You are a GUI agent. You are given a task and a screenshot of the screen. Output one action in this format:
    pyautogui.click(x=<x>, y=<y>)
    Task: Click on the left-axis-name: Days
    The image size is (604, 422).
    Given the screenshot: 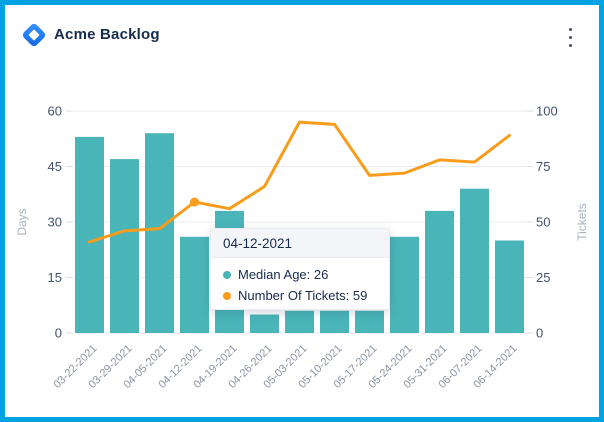 What is the action you would take?
    pyautogui.click(x=22, y=221)
    